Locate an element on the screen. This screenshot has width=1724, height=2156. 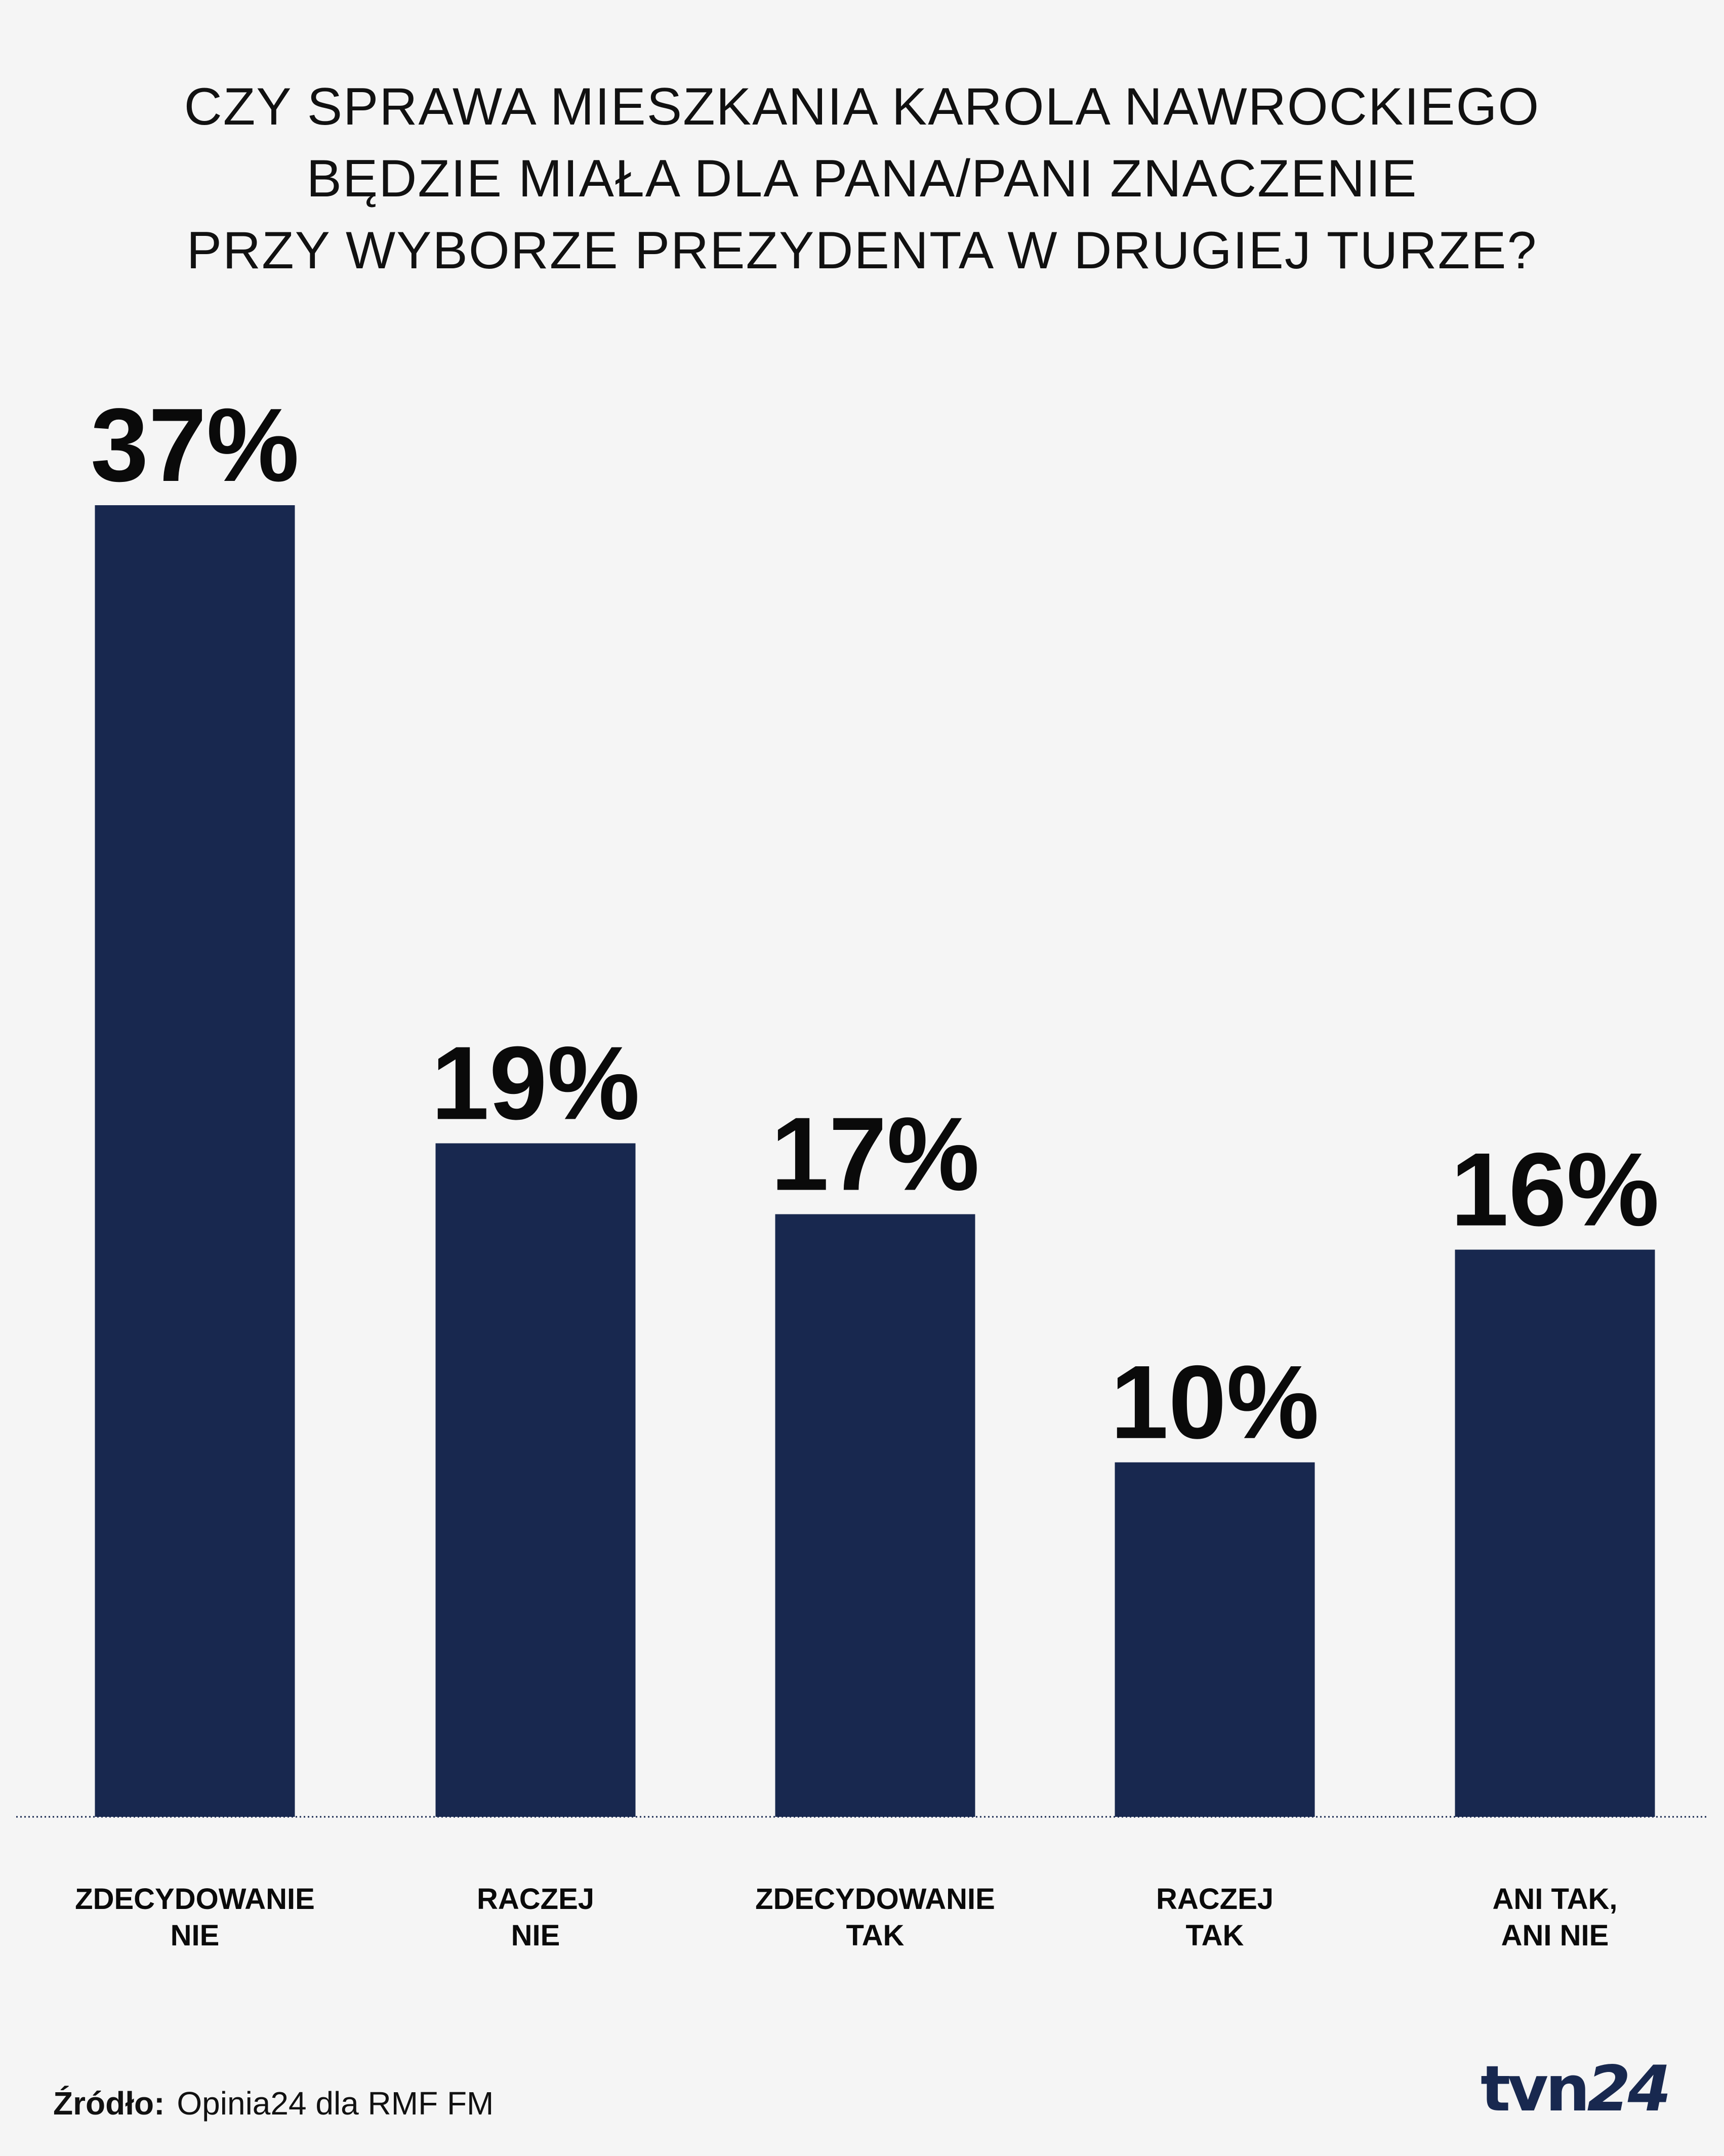
category-label-4-line-1: RACZEJ is located at coordinates (1215, 1899).